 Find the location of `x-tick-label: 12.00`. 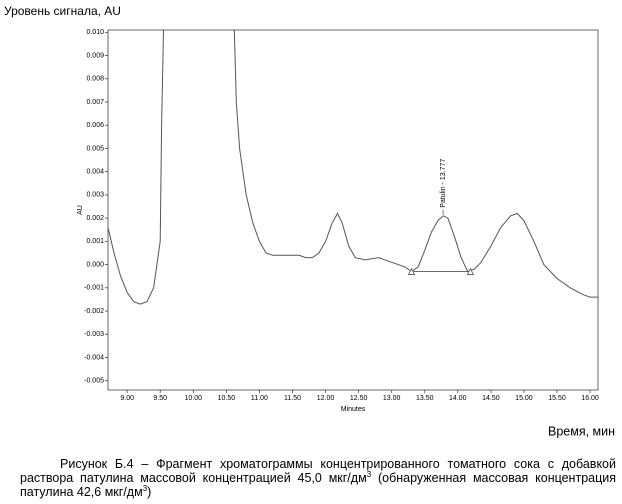

x-tick-label: 12.00 is located at coordinates (326, 398).